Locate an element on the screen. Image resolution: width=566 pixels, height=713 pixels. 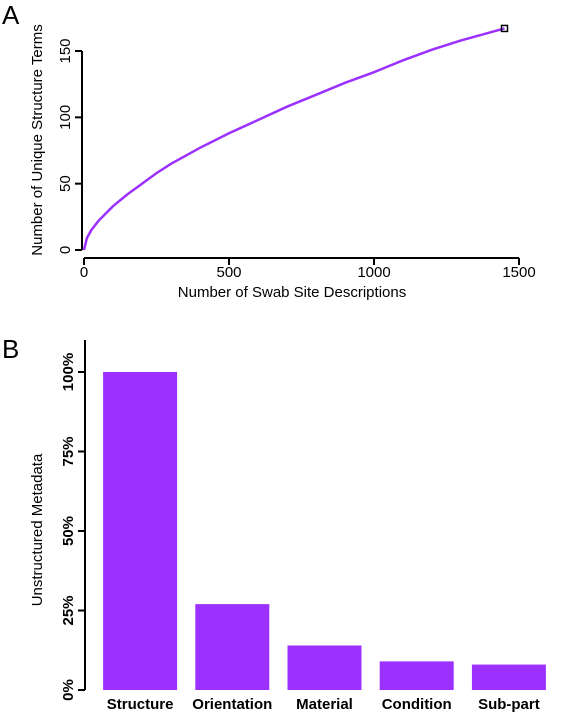
x-tick-label-a: 500 is located at coordinates (228, 272).